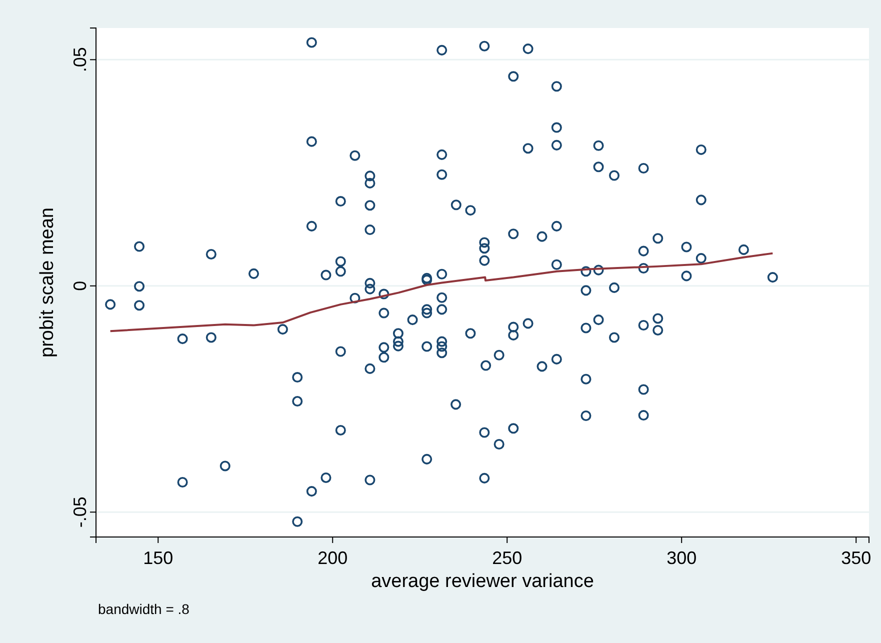  What do you see at coordinates (80, 512) in the screenshot?
I see `y-tick-label: -.05` at bounding box center [80, 512].